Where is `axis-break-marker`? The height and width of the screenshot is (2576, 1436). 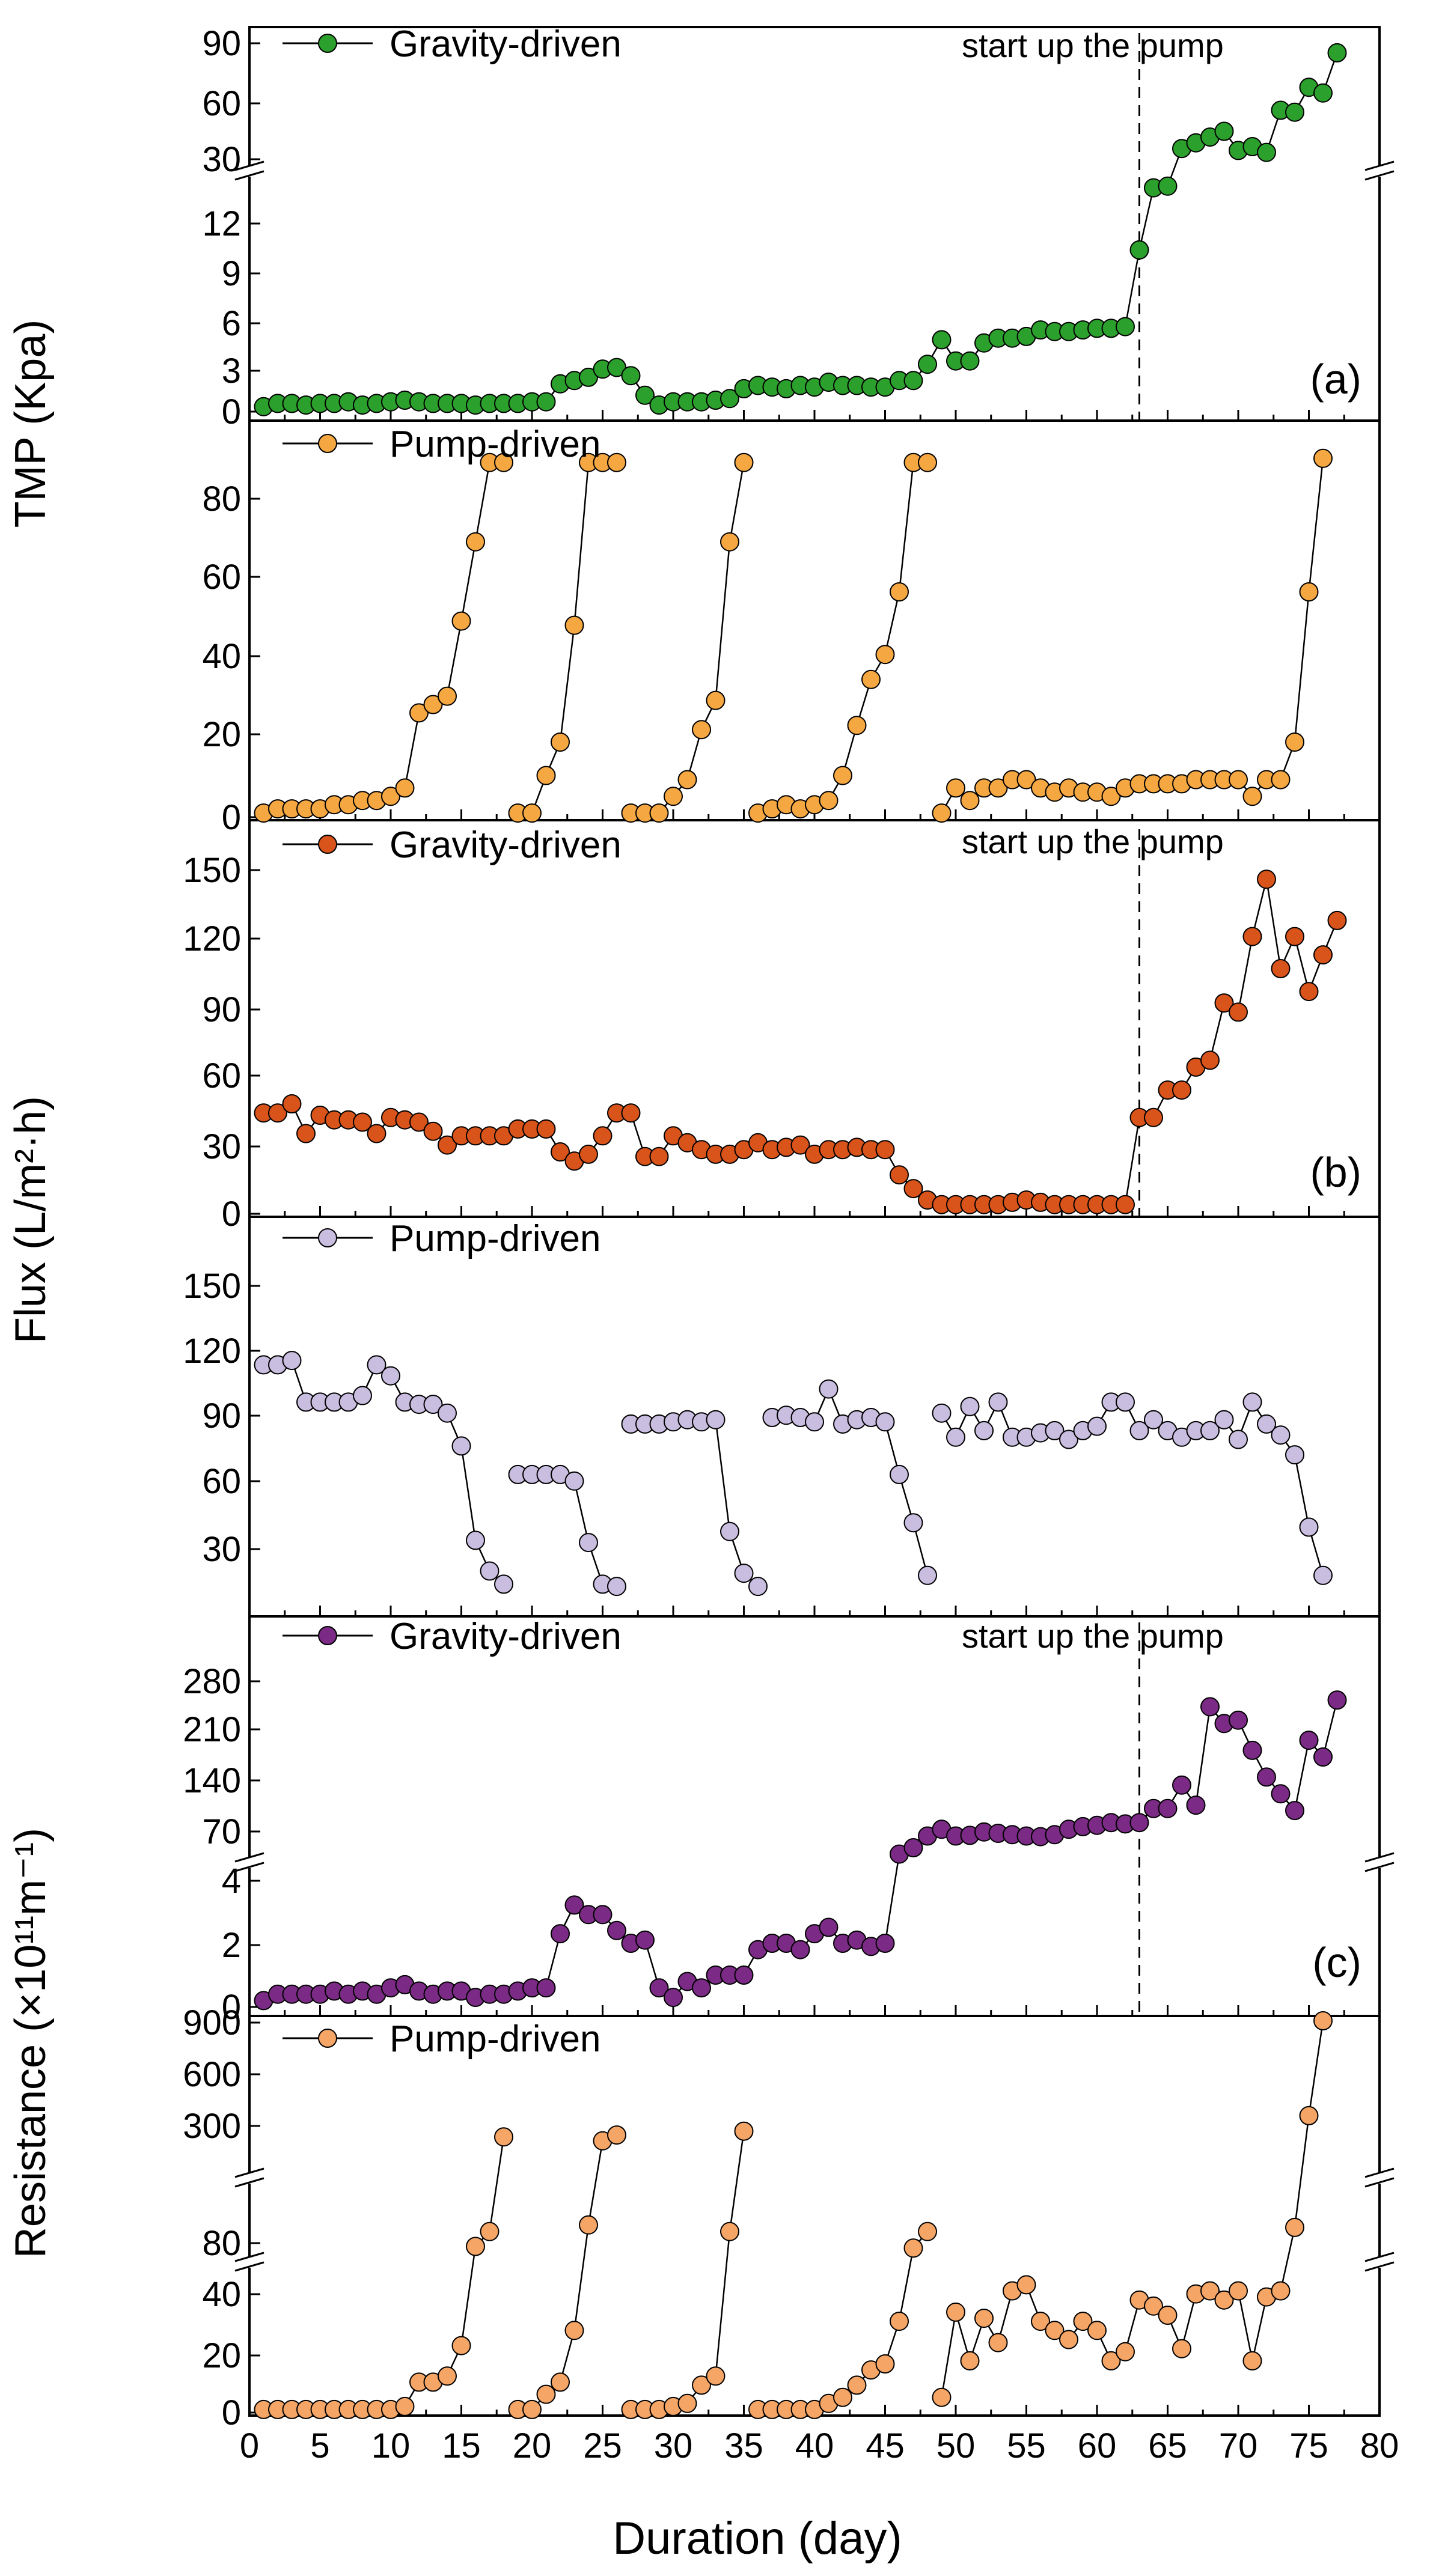
axis-break-marker is located at coordinates (814, 2262).